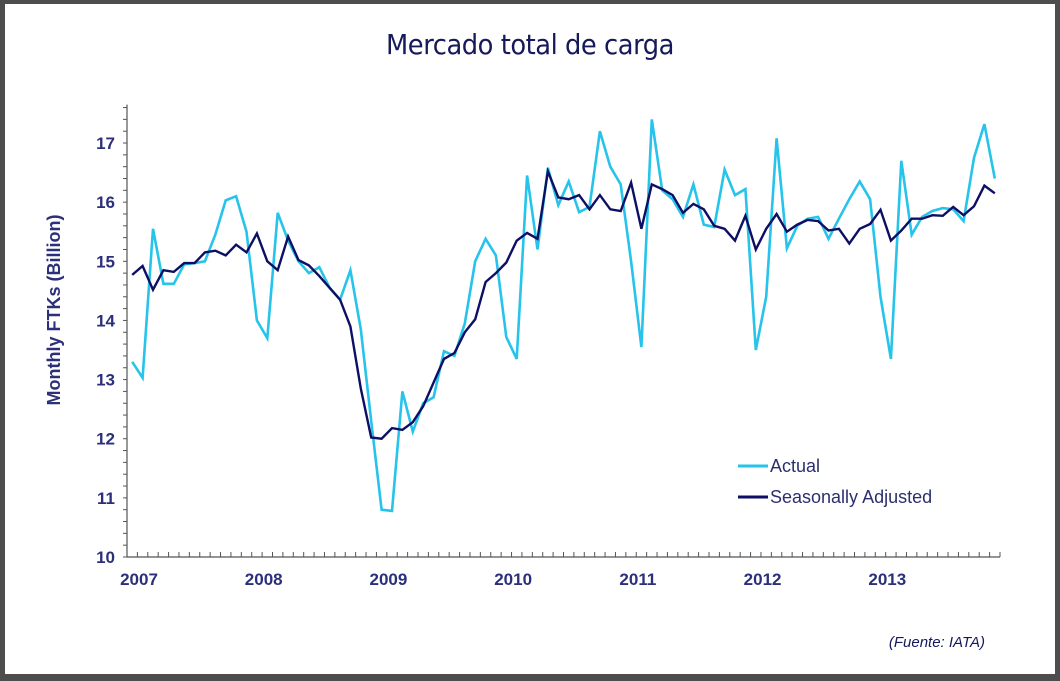 This screenshot has width=1060, height=681. Describe the element at coordinates (835, 481) in the screenshot. I see `legend: Actual Seasonally Adjusted` at that location.